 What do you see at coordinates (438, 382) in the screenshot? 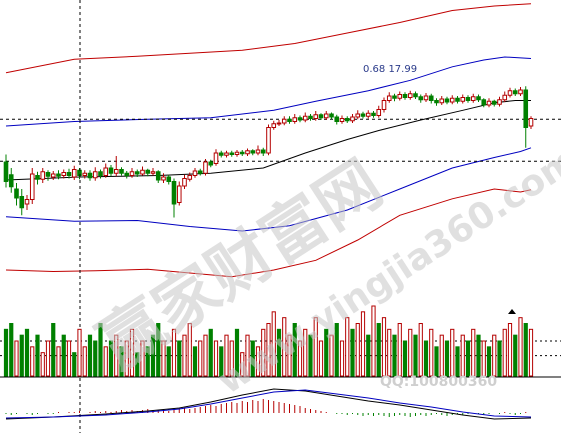
I see `watermark-qq: QQ:100800360` at bounding box center [438, 382].